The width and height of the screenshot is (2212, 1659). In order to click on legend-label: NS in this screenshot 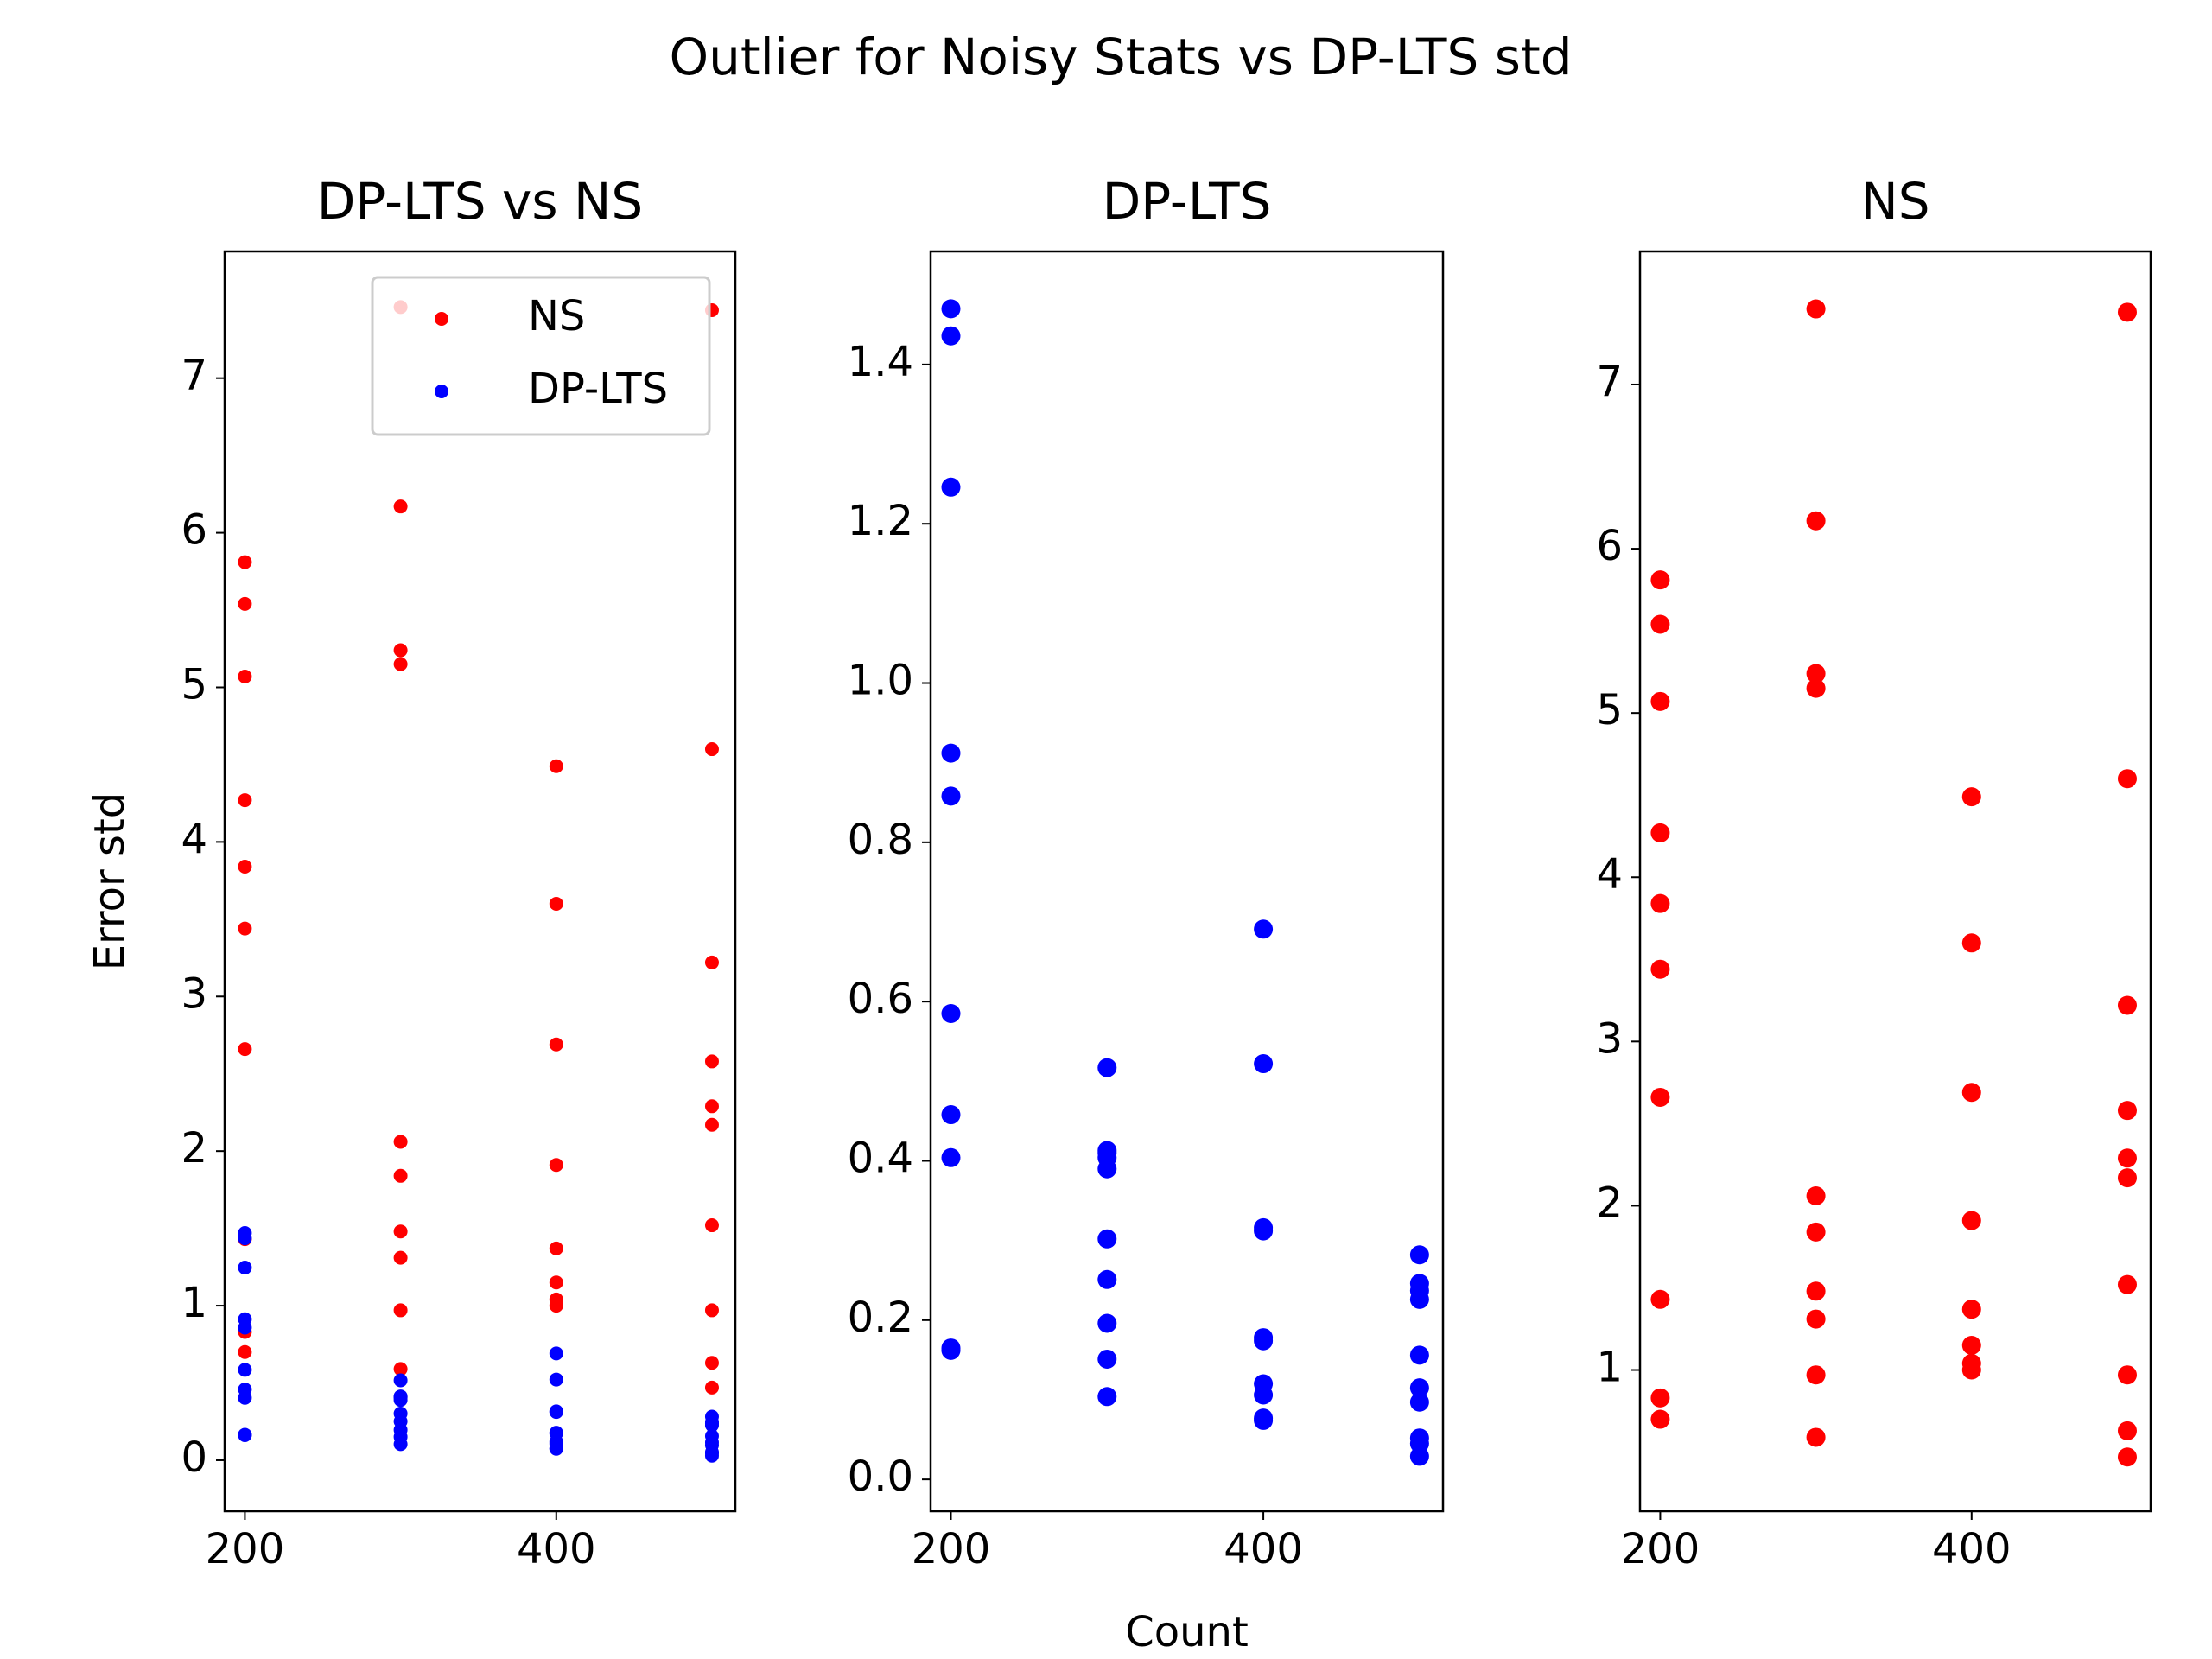, I will do `click(556, 316)`.